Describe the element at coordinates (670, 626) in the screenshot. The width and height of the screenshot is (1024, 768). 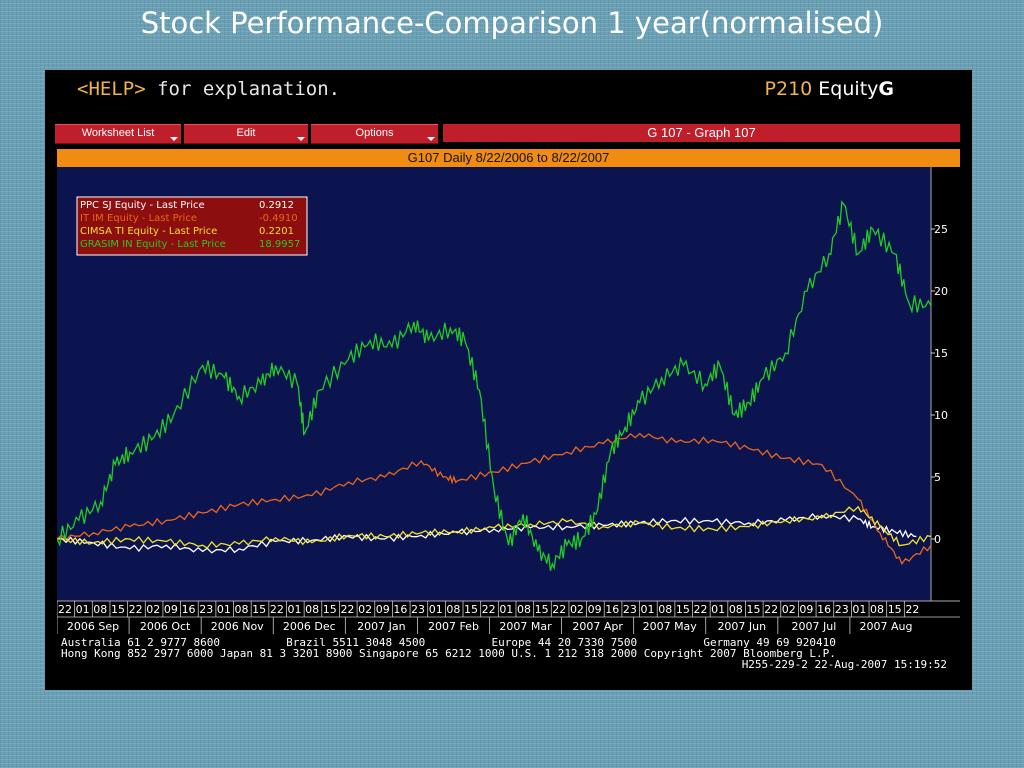
I see `month-label: 2007 May` at that location.